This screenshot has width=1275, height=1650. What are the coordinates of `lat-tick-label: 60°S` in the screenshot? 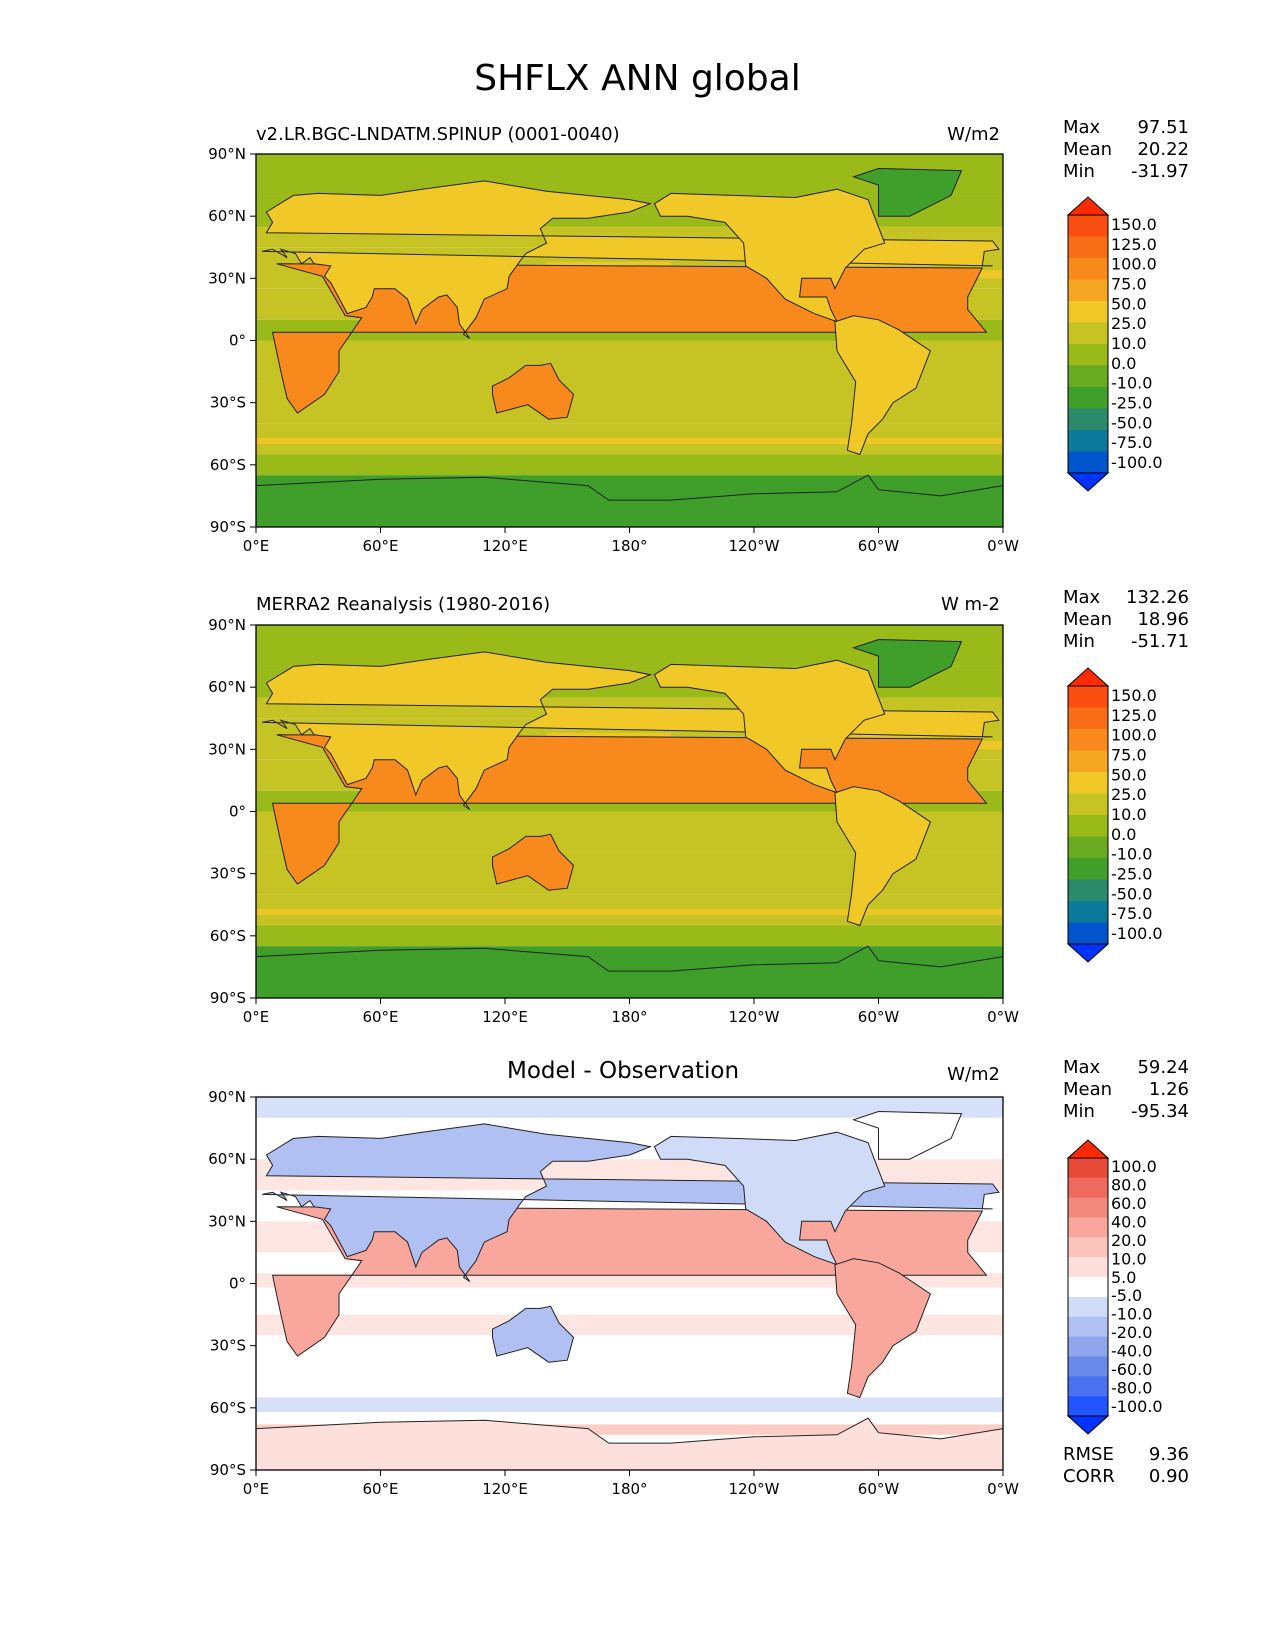 It's located at (228, 465).